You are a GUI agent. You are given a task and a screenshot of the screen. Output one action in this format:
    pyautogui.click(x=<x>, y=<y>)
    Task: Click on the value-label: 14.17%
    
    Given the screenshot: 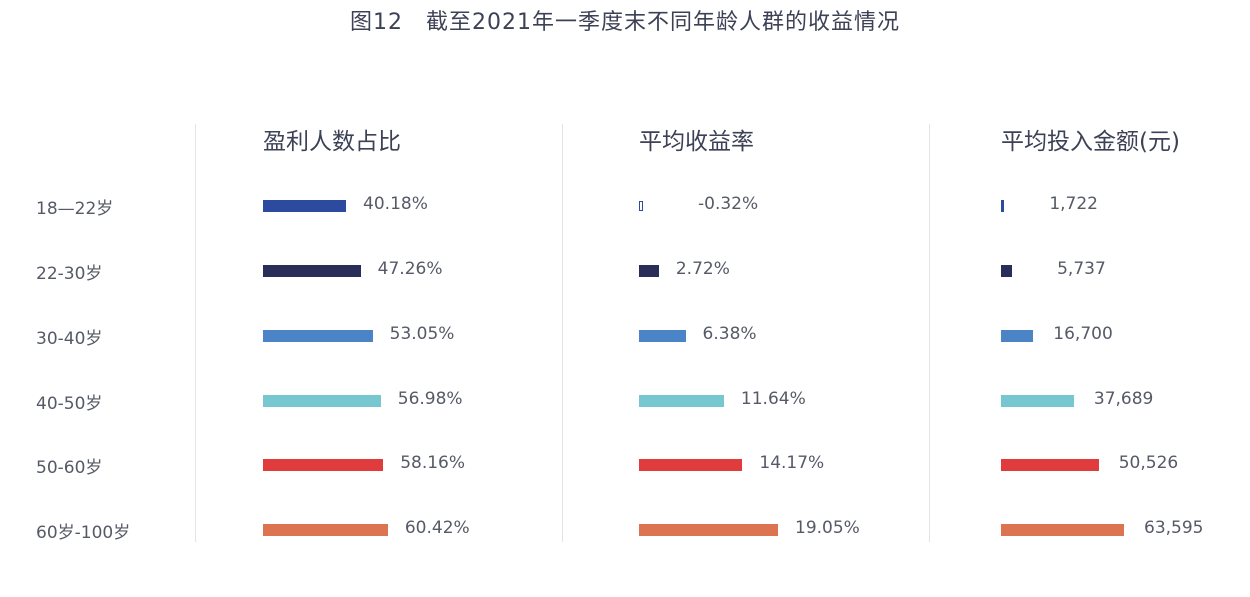 What is the action you would take?
    pyautogui.click(x=792, y=463)
    